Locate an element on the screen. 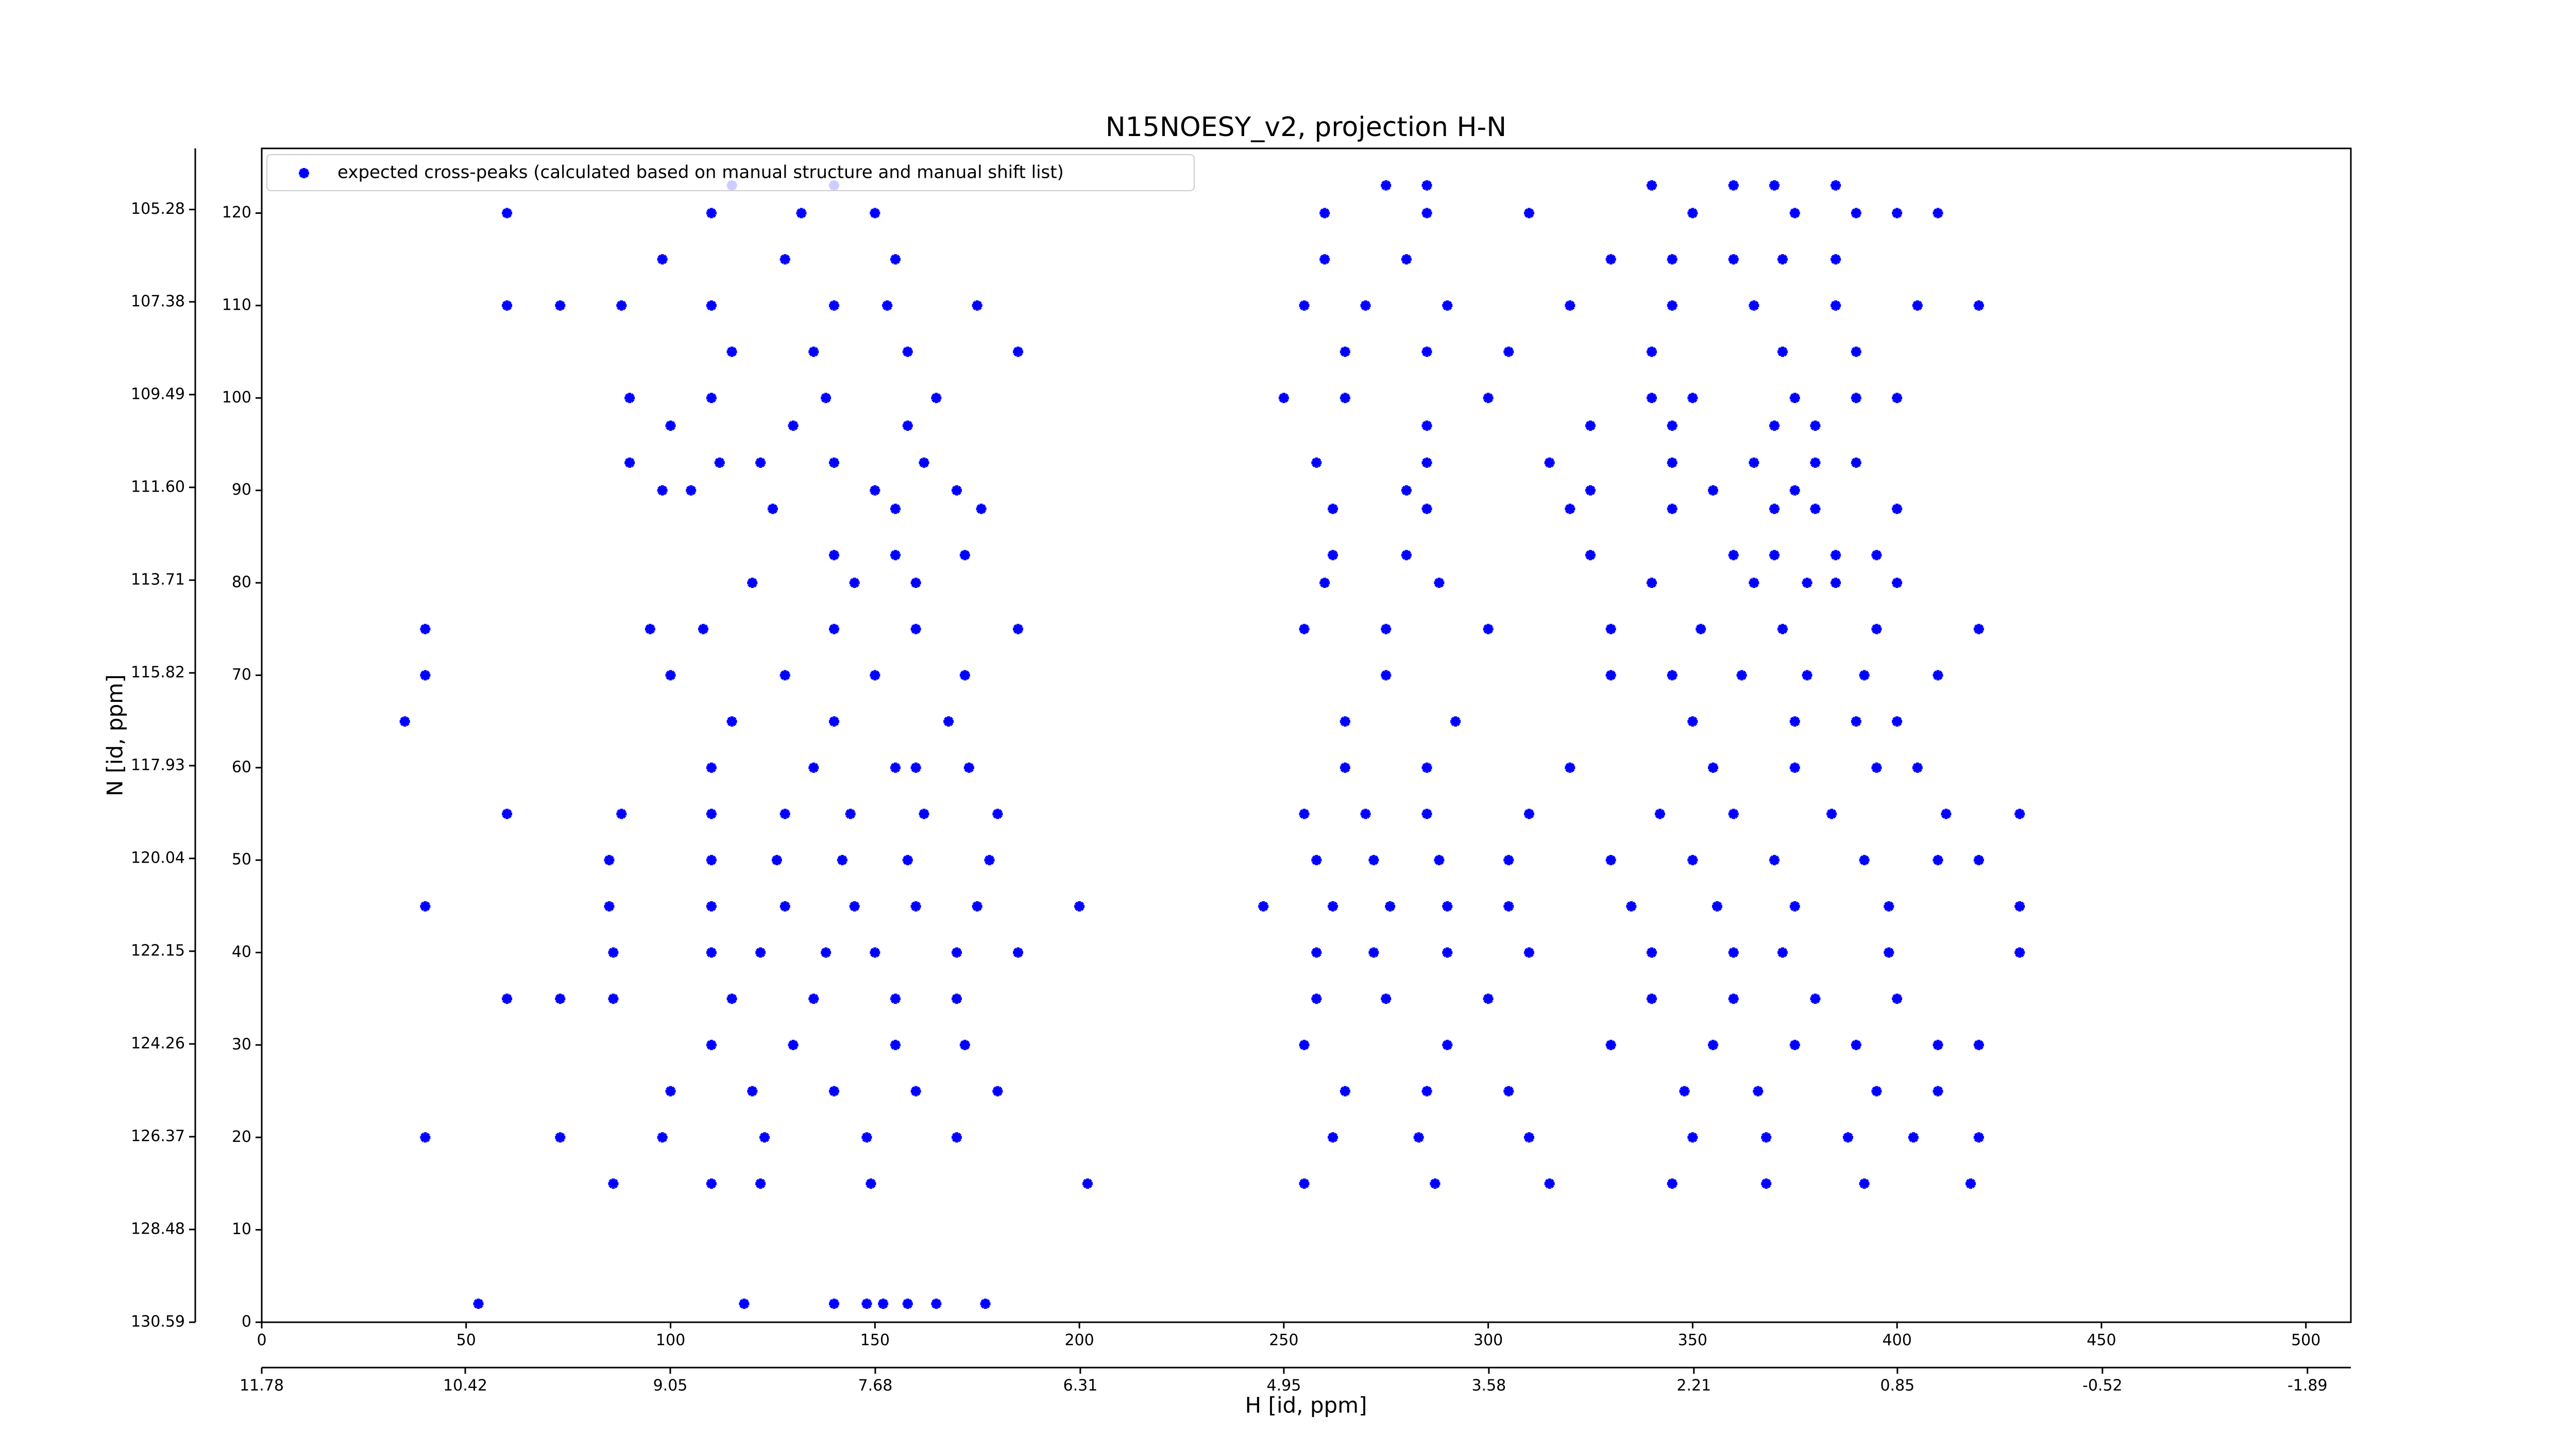  y2-tick-label: 117.93 is located at coordinates (158, 765).